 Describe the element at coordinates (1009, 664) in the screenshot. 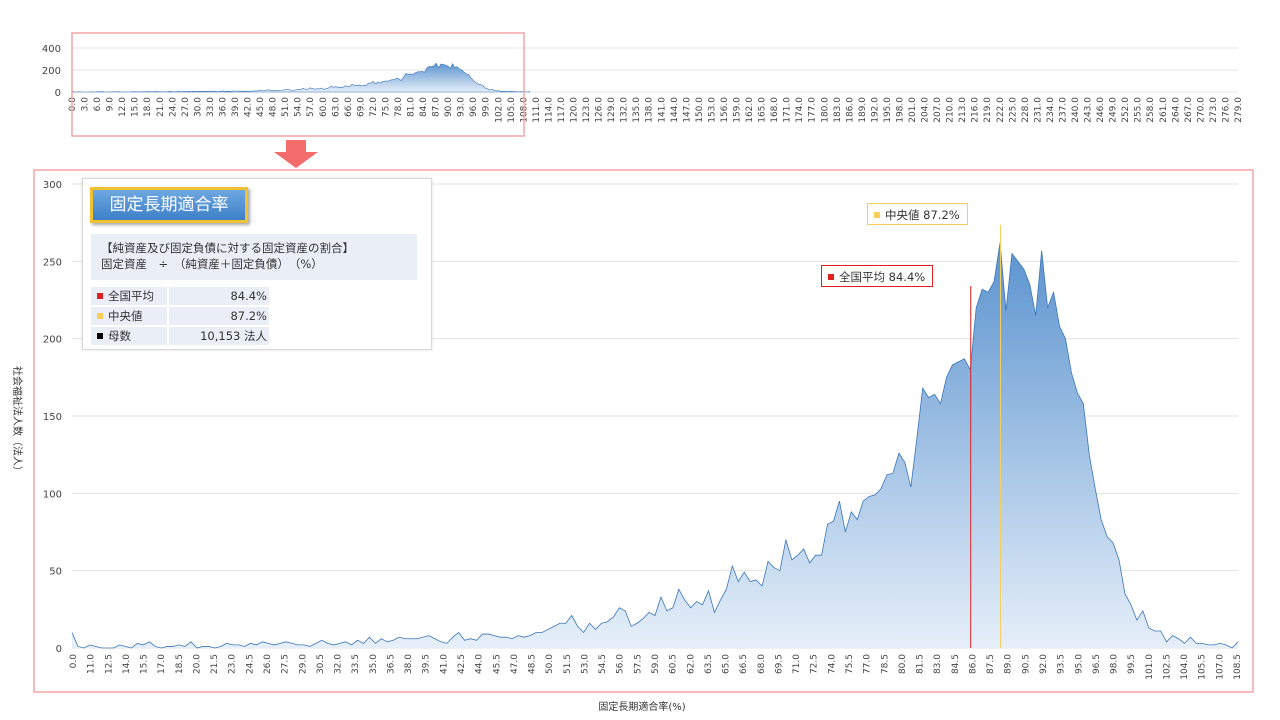

I see `main-x-tick-label: 89.0` at that location.